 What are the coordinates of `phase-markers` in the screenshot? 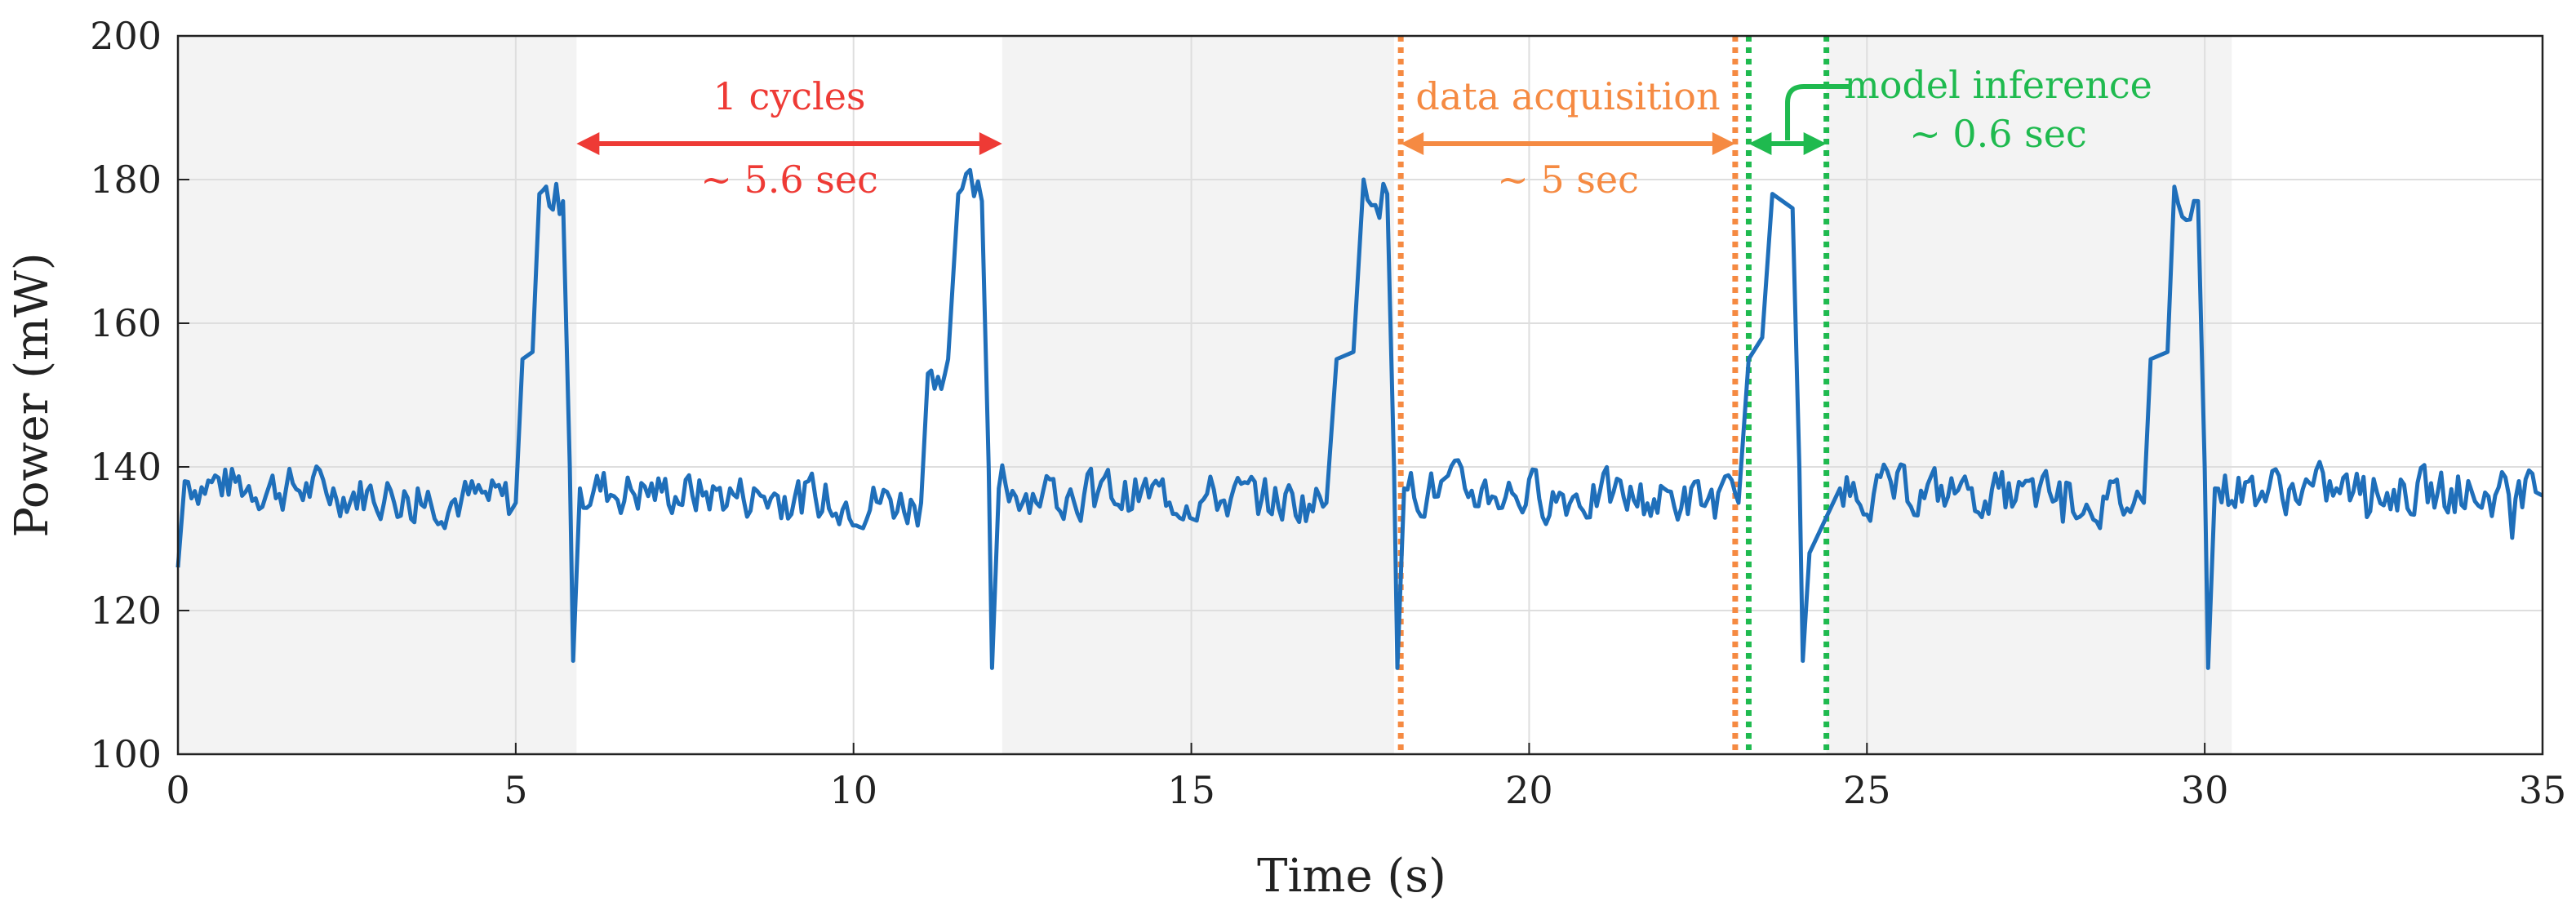 It's located at (1613, 395).